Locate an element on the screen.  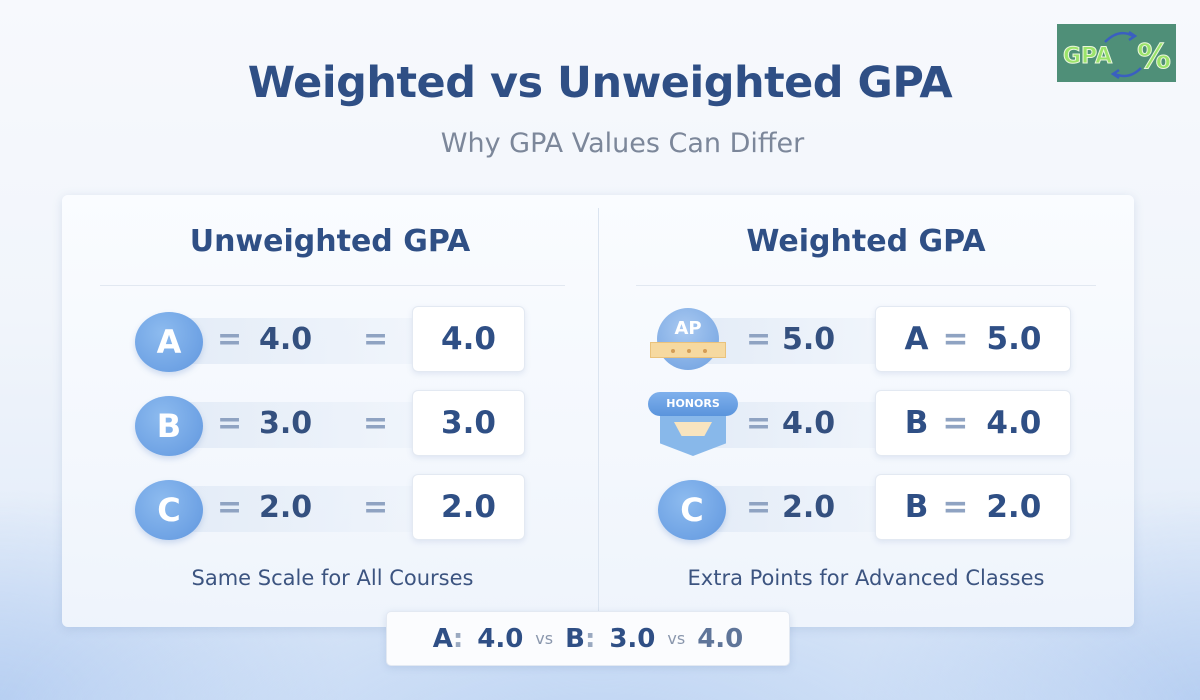
result-box: 3.0 is located at coordinates (468, 423).